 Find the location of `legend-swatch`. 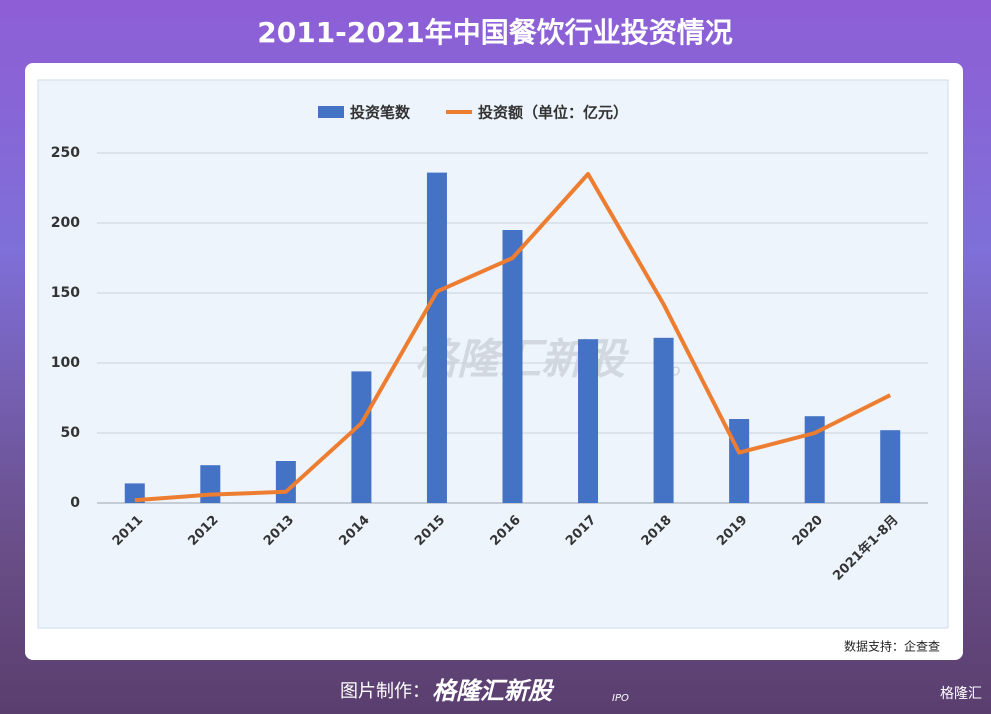

legend-swatch is located at coordinates (331, 112).